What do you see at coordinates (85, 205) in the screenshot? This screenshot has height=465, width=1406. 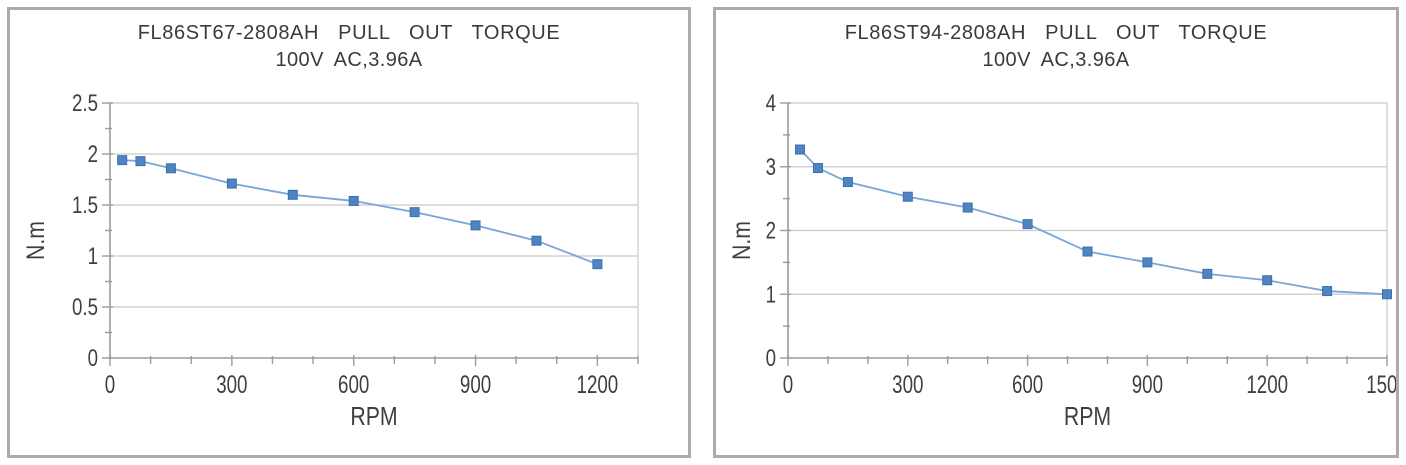 I see `y-tick-label: 1.5` at bounding box center [85, 205].